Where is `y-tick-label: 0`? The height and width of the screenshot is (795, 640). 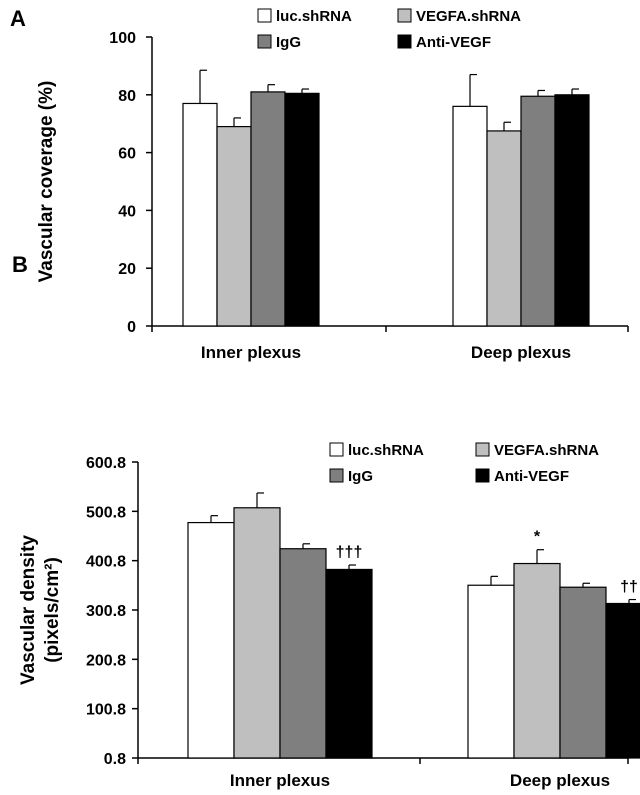
y-tick-label: 0 is located at coordinates (131, 327).